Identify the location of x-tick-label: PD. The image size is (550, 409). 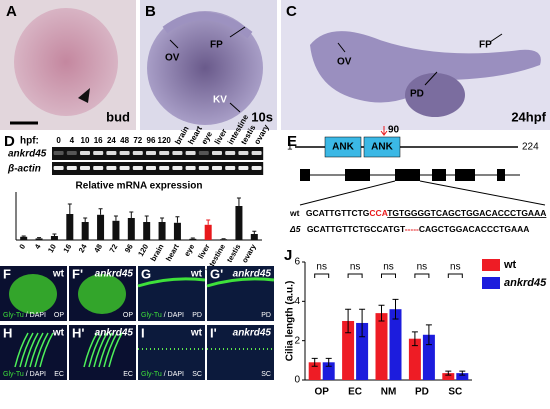
(422, 392).